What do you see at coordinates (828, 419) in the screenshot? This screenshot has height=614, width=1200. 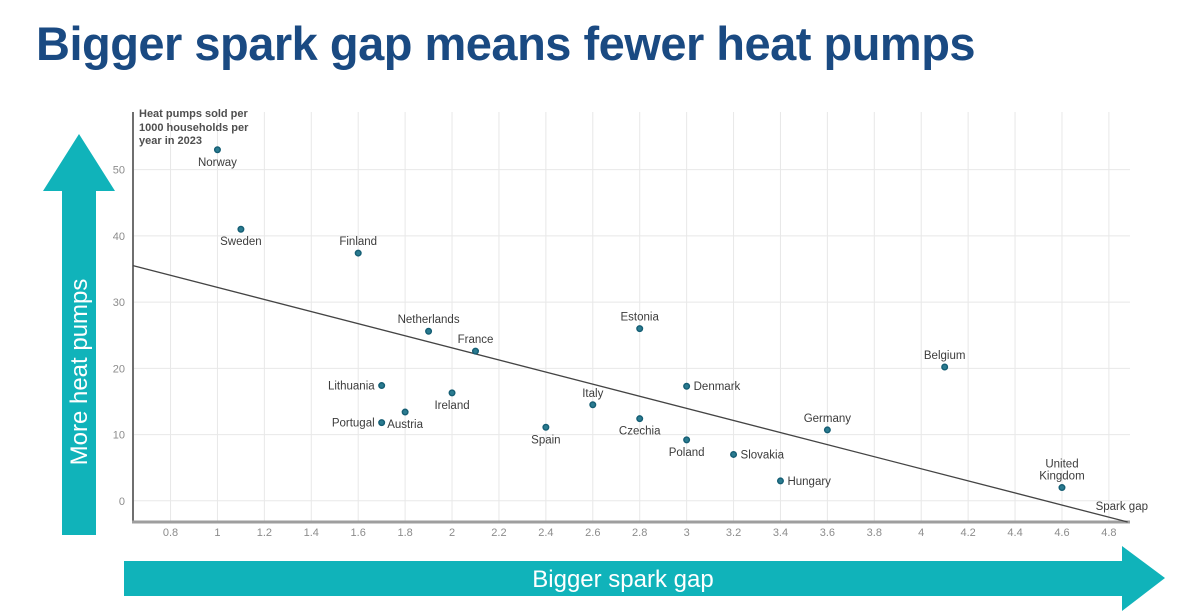 I see `point-label: Germany` at bounding box center [828, 419].